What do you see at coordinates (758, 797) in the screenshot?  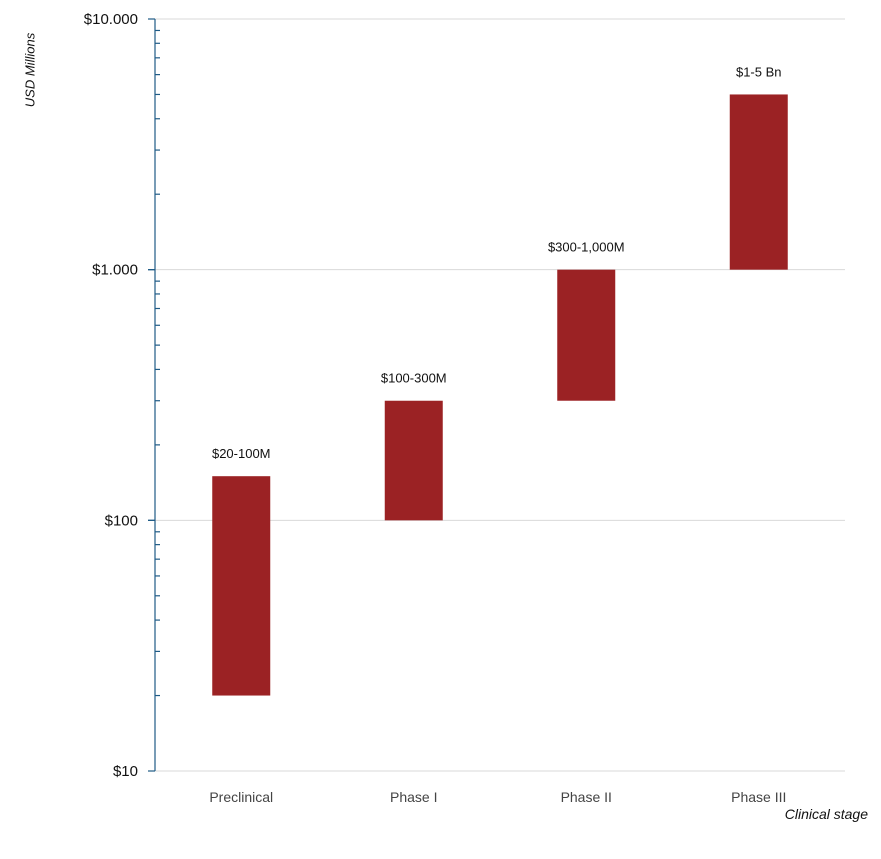 I see `x-tick-label: Phase III` at bounding box center [758, 797].